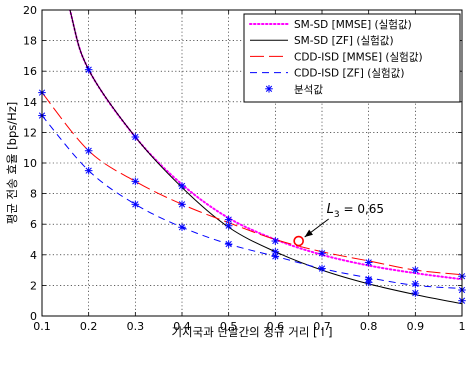  I want to click on x-tick-label: 1, so click(462, 326).